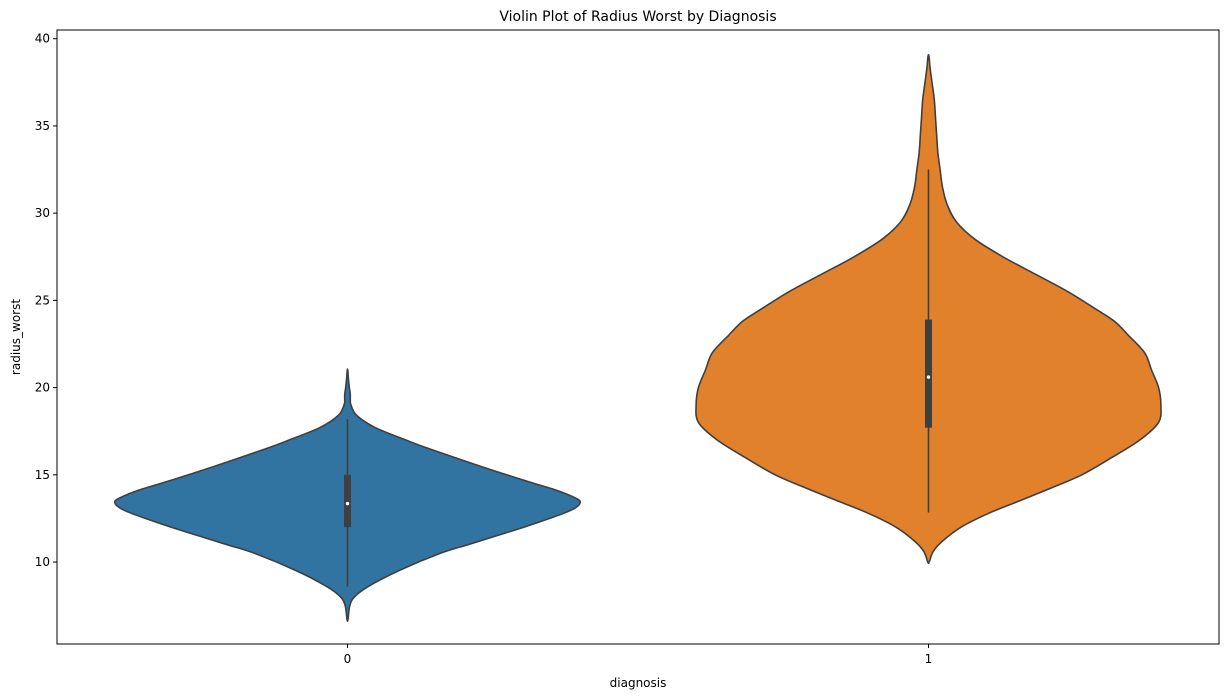  Describe the element at coordinates (42, 475) in the screenshot. I see `y-tick-label: 15` at that location.